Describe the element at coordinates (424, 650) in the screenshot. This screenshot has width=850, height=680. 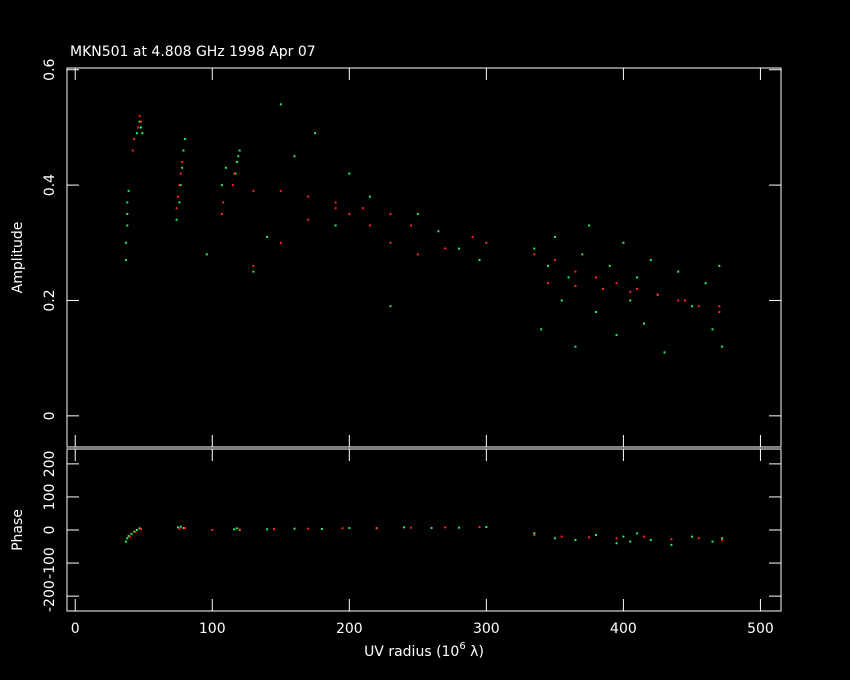
I see `x-axis-label: UV radius (106 λ)` at that location.